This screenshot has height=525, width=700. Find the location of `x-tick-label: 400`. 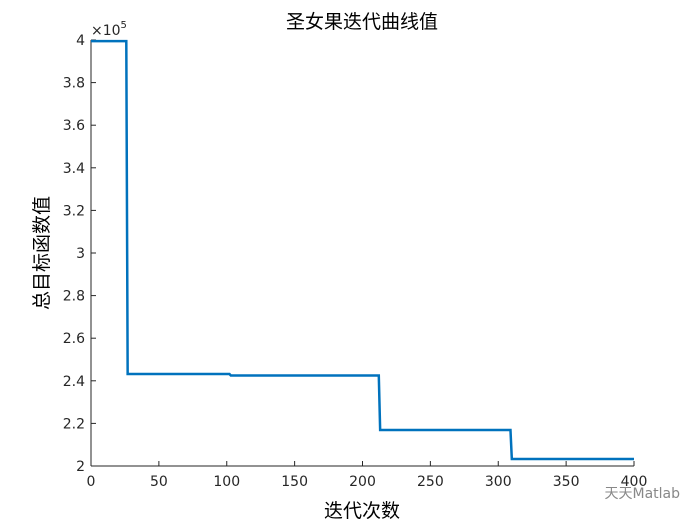

x-tick-label: 400 is located at coordinates (634, 482).